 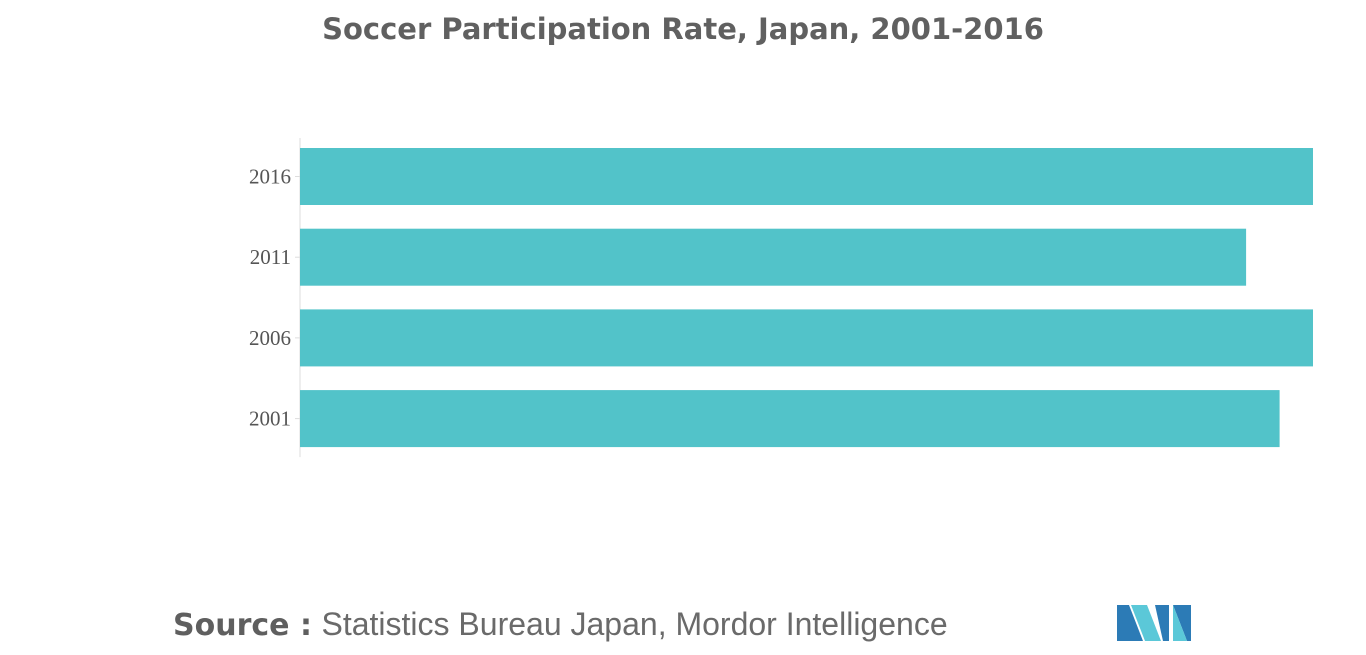 What do you see at coordinates (790, 419) in the screenshot?
I see `bar-2001` at bounding box center [790, 419].